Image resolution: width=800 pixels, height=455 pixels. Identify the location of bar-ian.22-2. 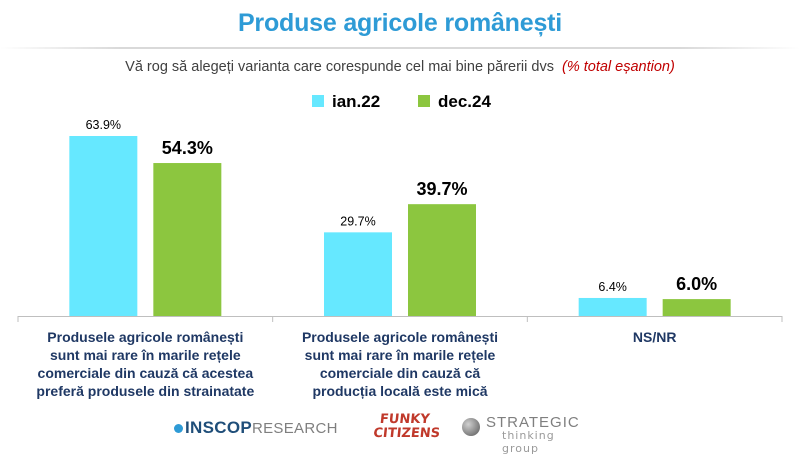
(612, 306).